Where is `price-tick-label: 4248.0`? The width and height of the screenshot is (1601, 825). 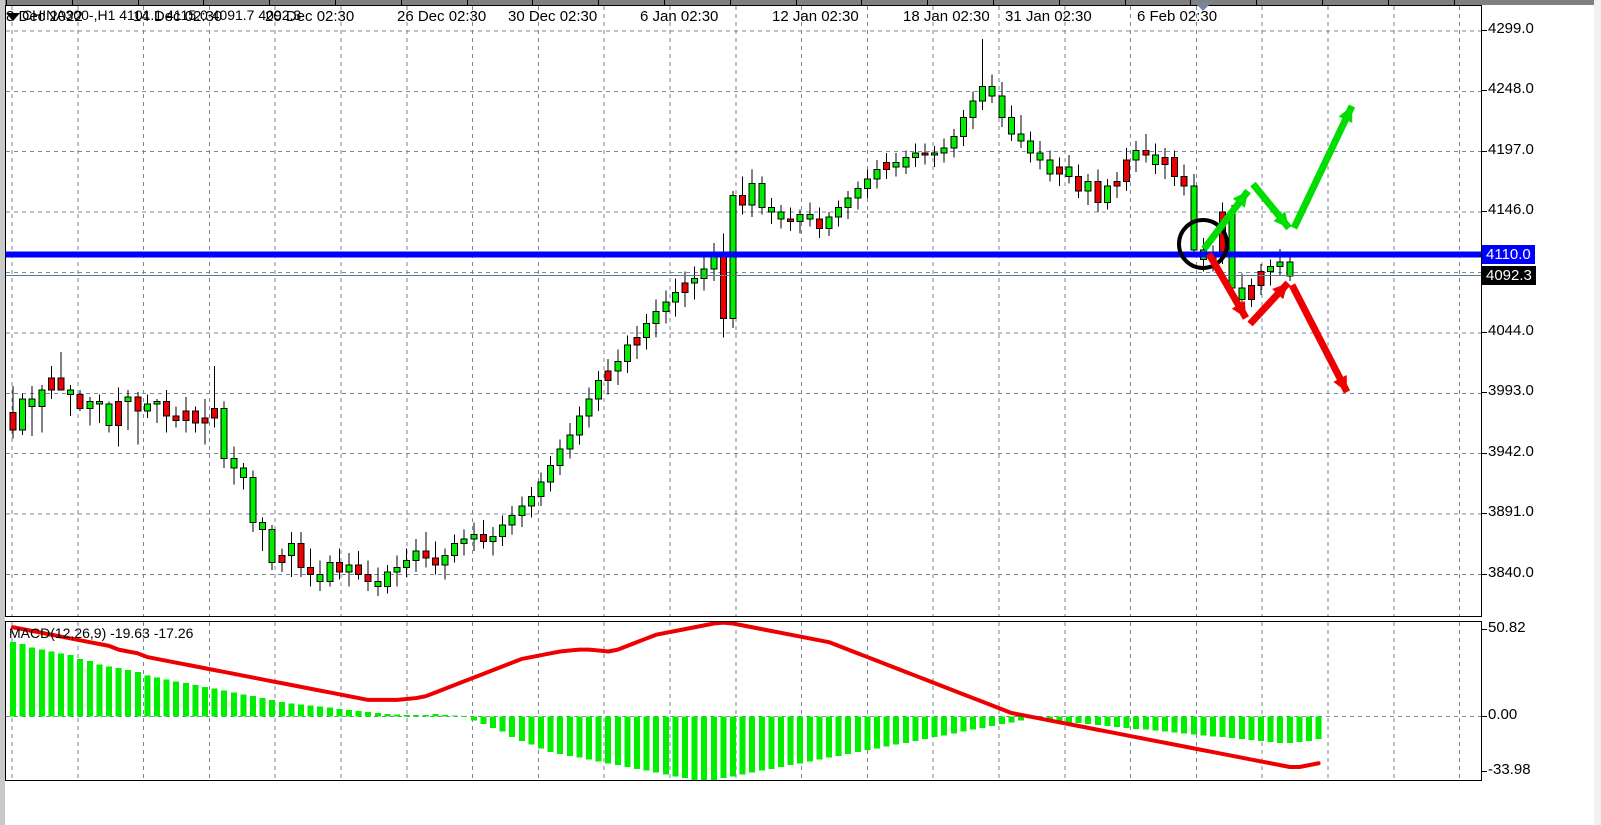 price-tick-label: 4248.0 is located at coordinates (1511, 89).